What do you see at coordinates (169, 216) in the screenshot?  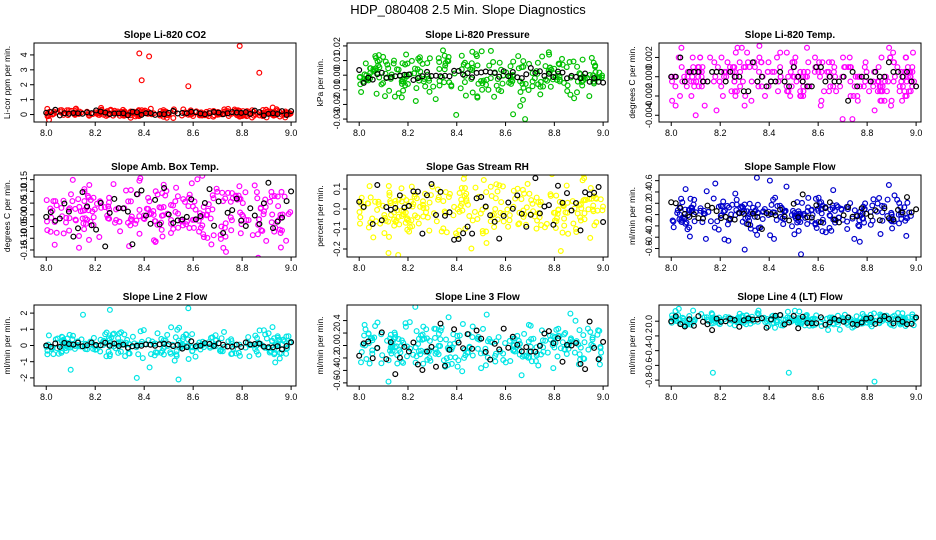 I see `data-points` at bounding box center [169, 216].